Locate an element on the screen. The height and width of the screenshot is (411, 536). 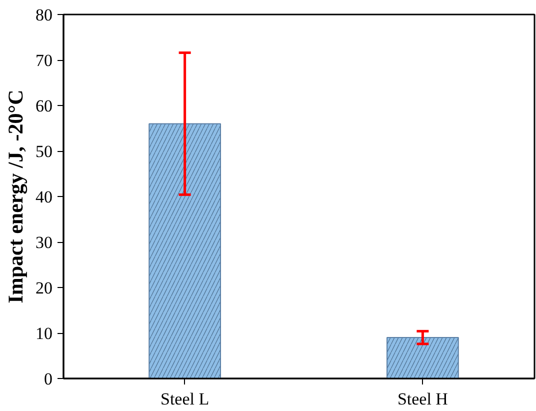
y-tick-label: 80 is located at coordinates (44, 15).